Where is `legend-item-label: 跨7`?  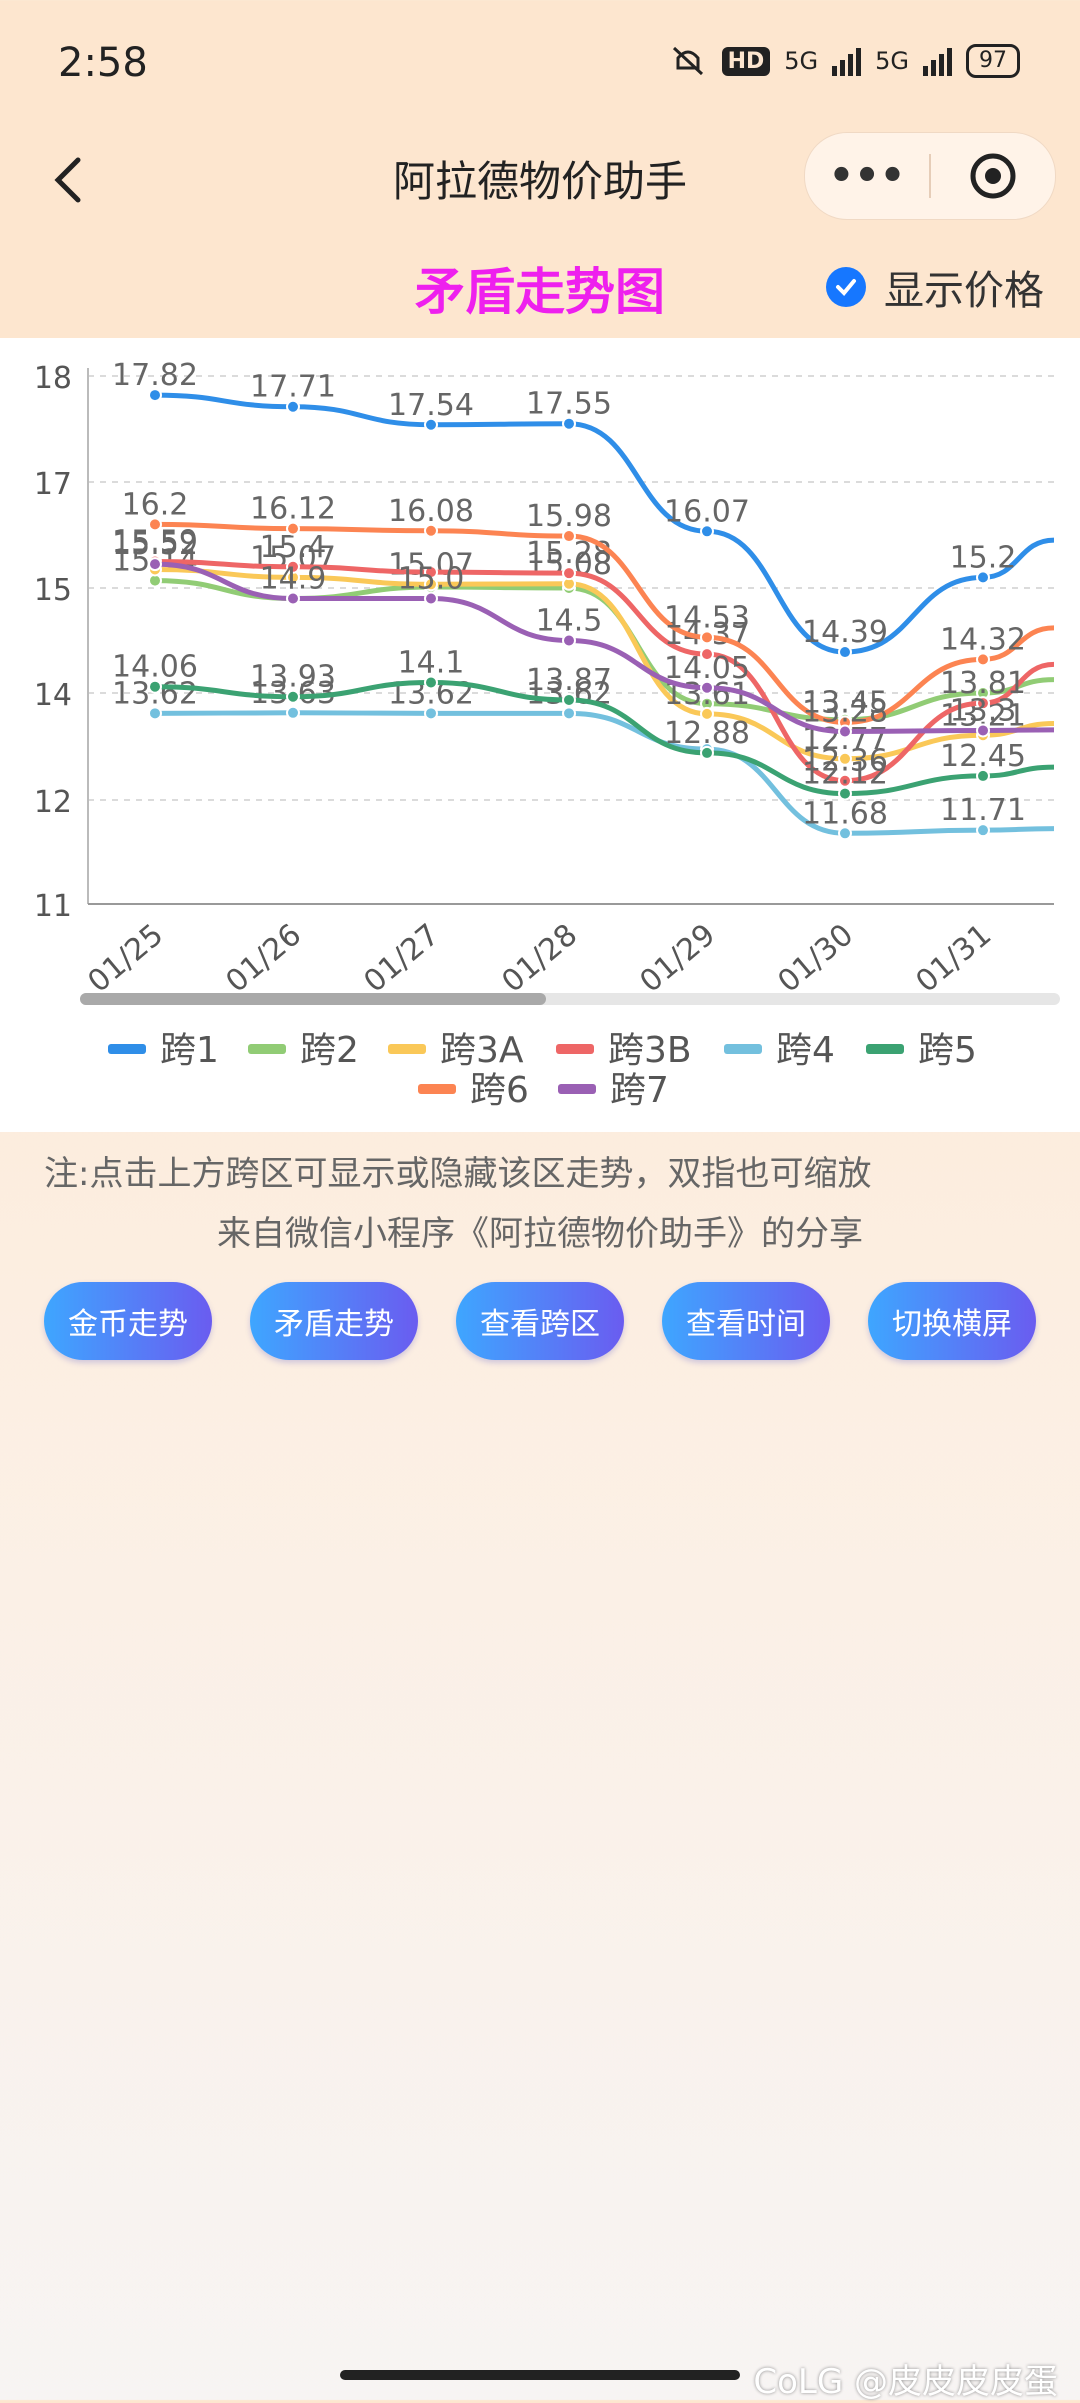
legend-item-label: 跨7 is located at coordinates (639, 1090).